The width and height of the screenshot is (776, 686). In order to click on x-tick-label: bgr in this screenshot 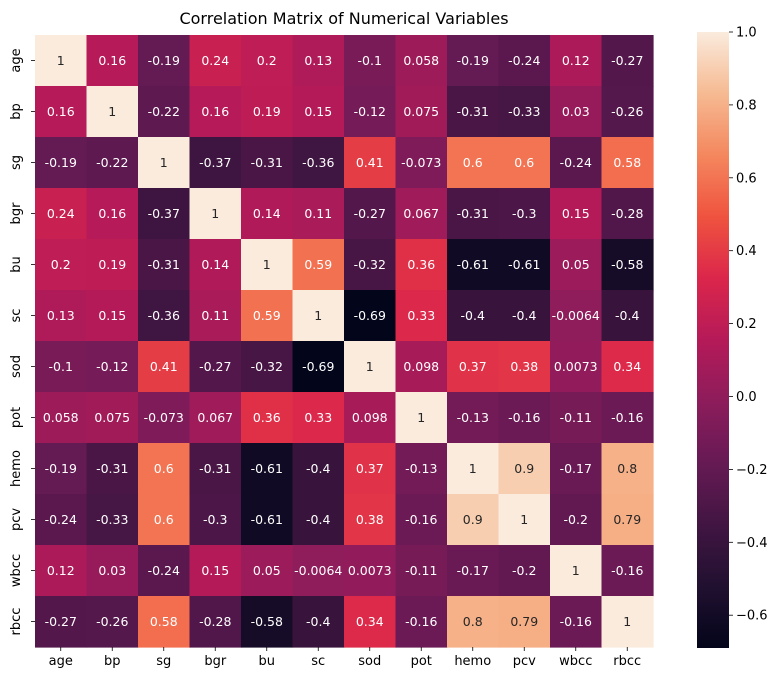, I will do `click(215, 661)`.